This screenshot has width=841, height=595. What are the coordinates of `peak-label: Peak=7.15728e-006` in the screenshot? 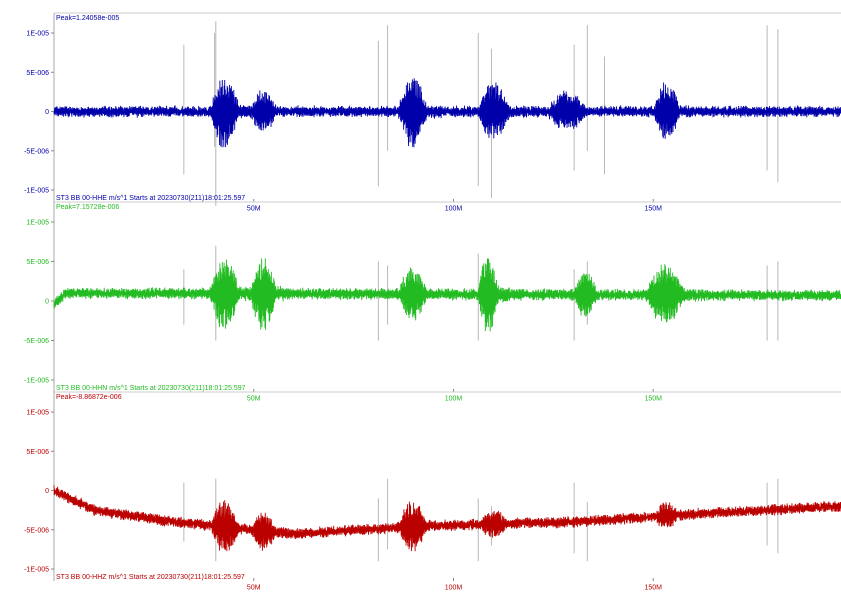 It's located at (87, 207).